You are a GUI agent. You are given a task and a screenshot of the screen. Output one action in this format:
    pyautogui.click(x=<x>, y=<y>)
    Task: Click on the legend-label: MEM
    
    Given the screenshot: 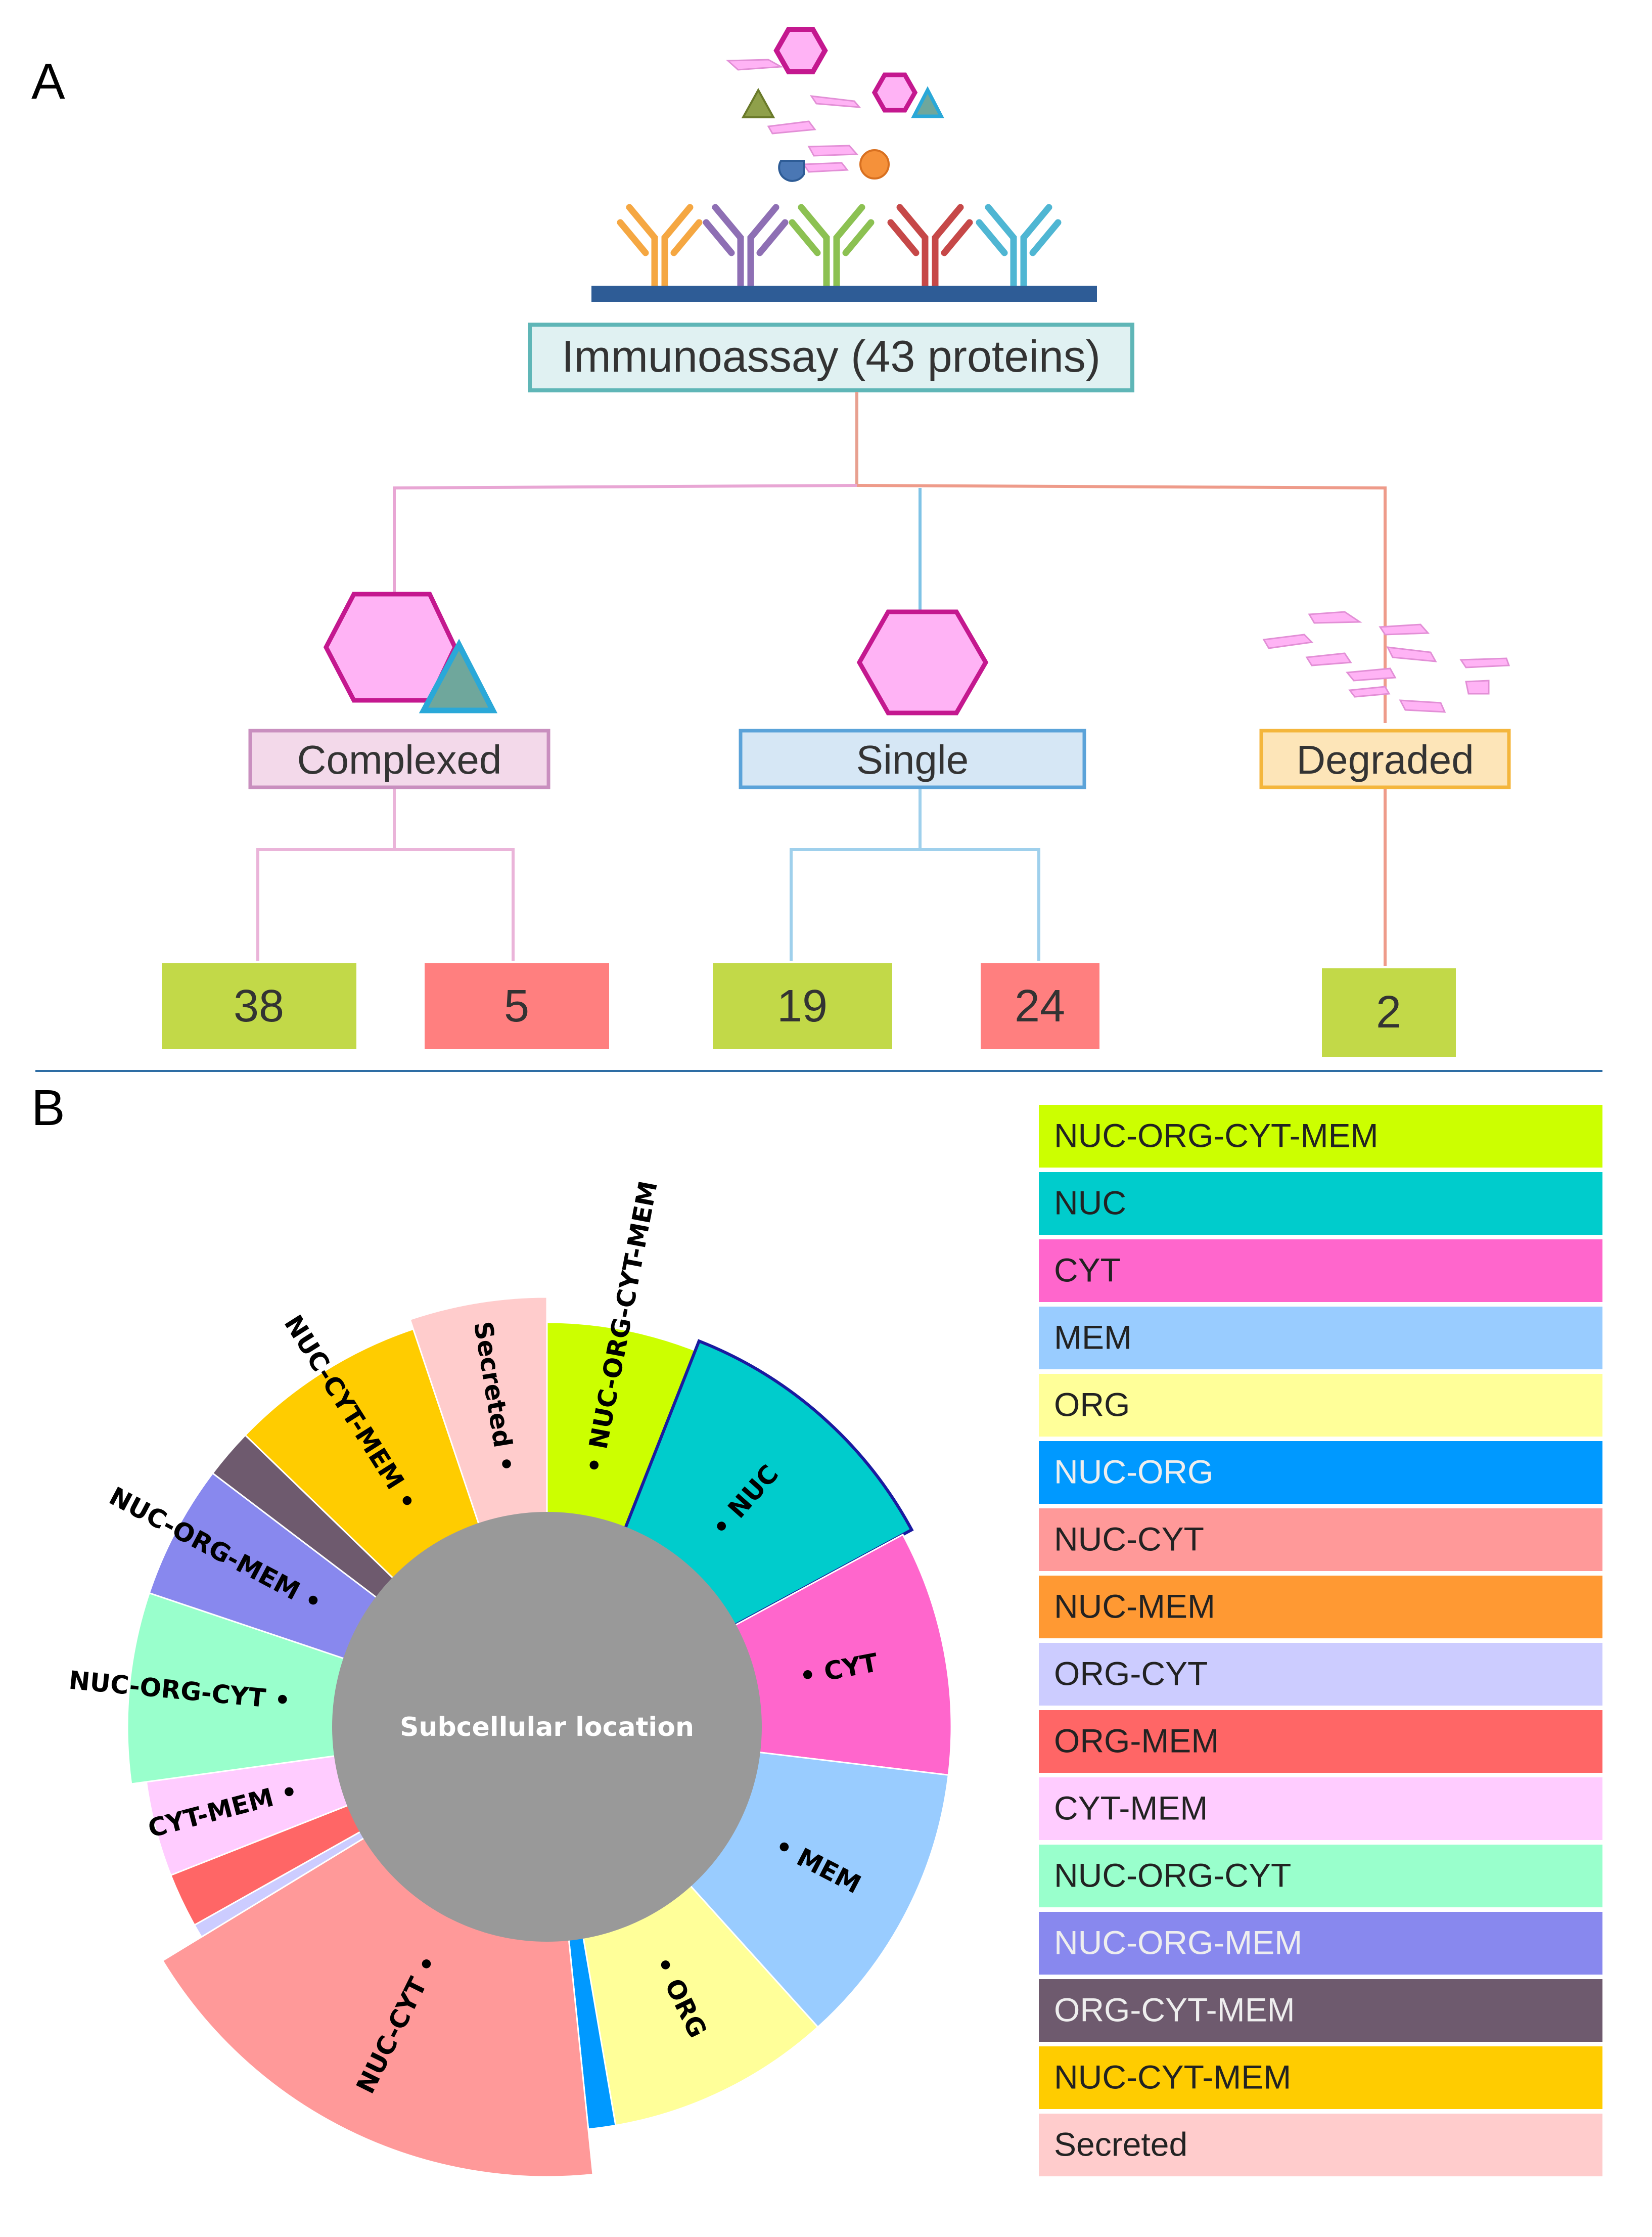 What is the action you would take?
    pyautogui.click(x=1093, y=1337)
    